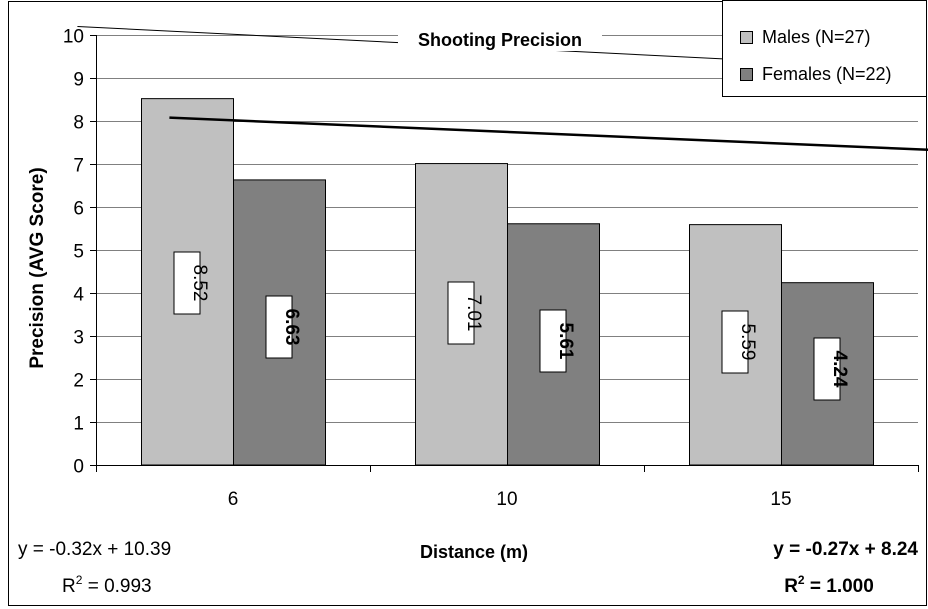 The image size is (928, 609). I want to click on legend-label-males: Males (N=27), so click(816, 37).